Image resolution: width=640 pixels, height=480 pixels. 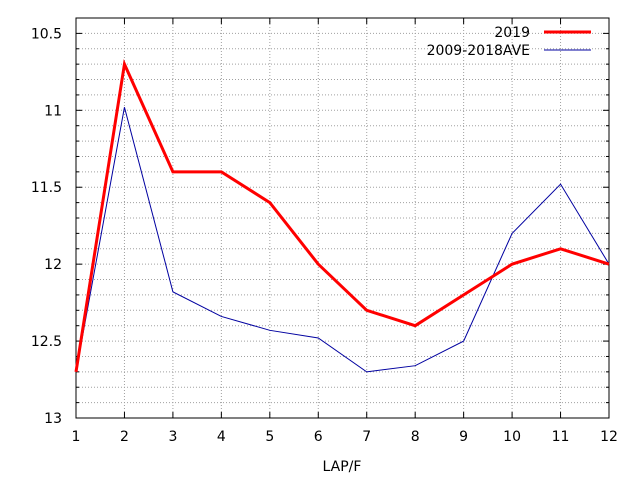 What do you see at coordinates (609, 437) in the screenshot?
I see `x-tick-label: 12` at bounding box center [609, 437].